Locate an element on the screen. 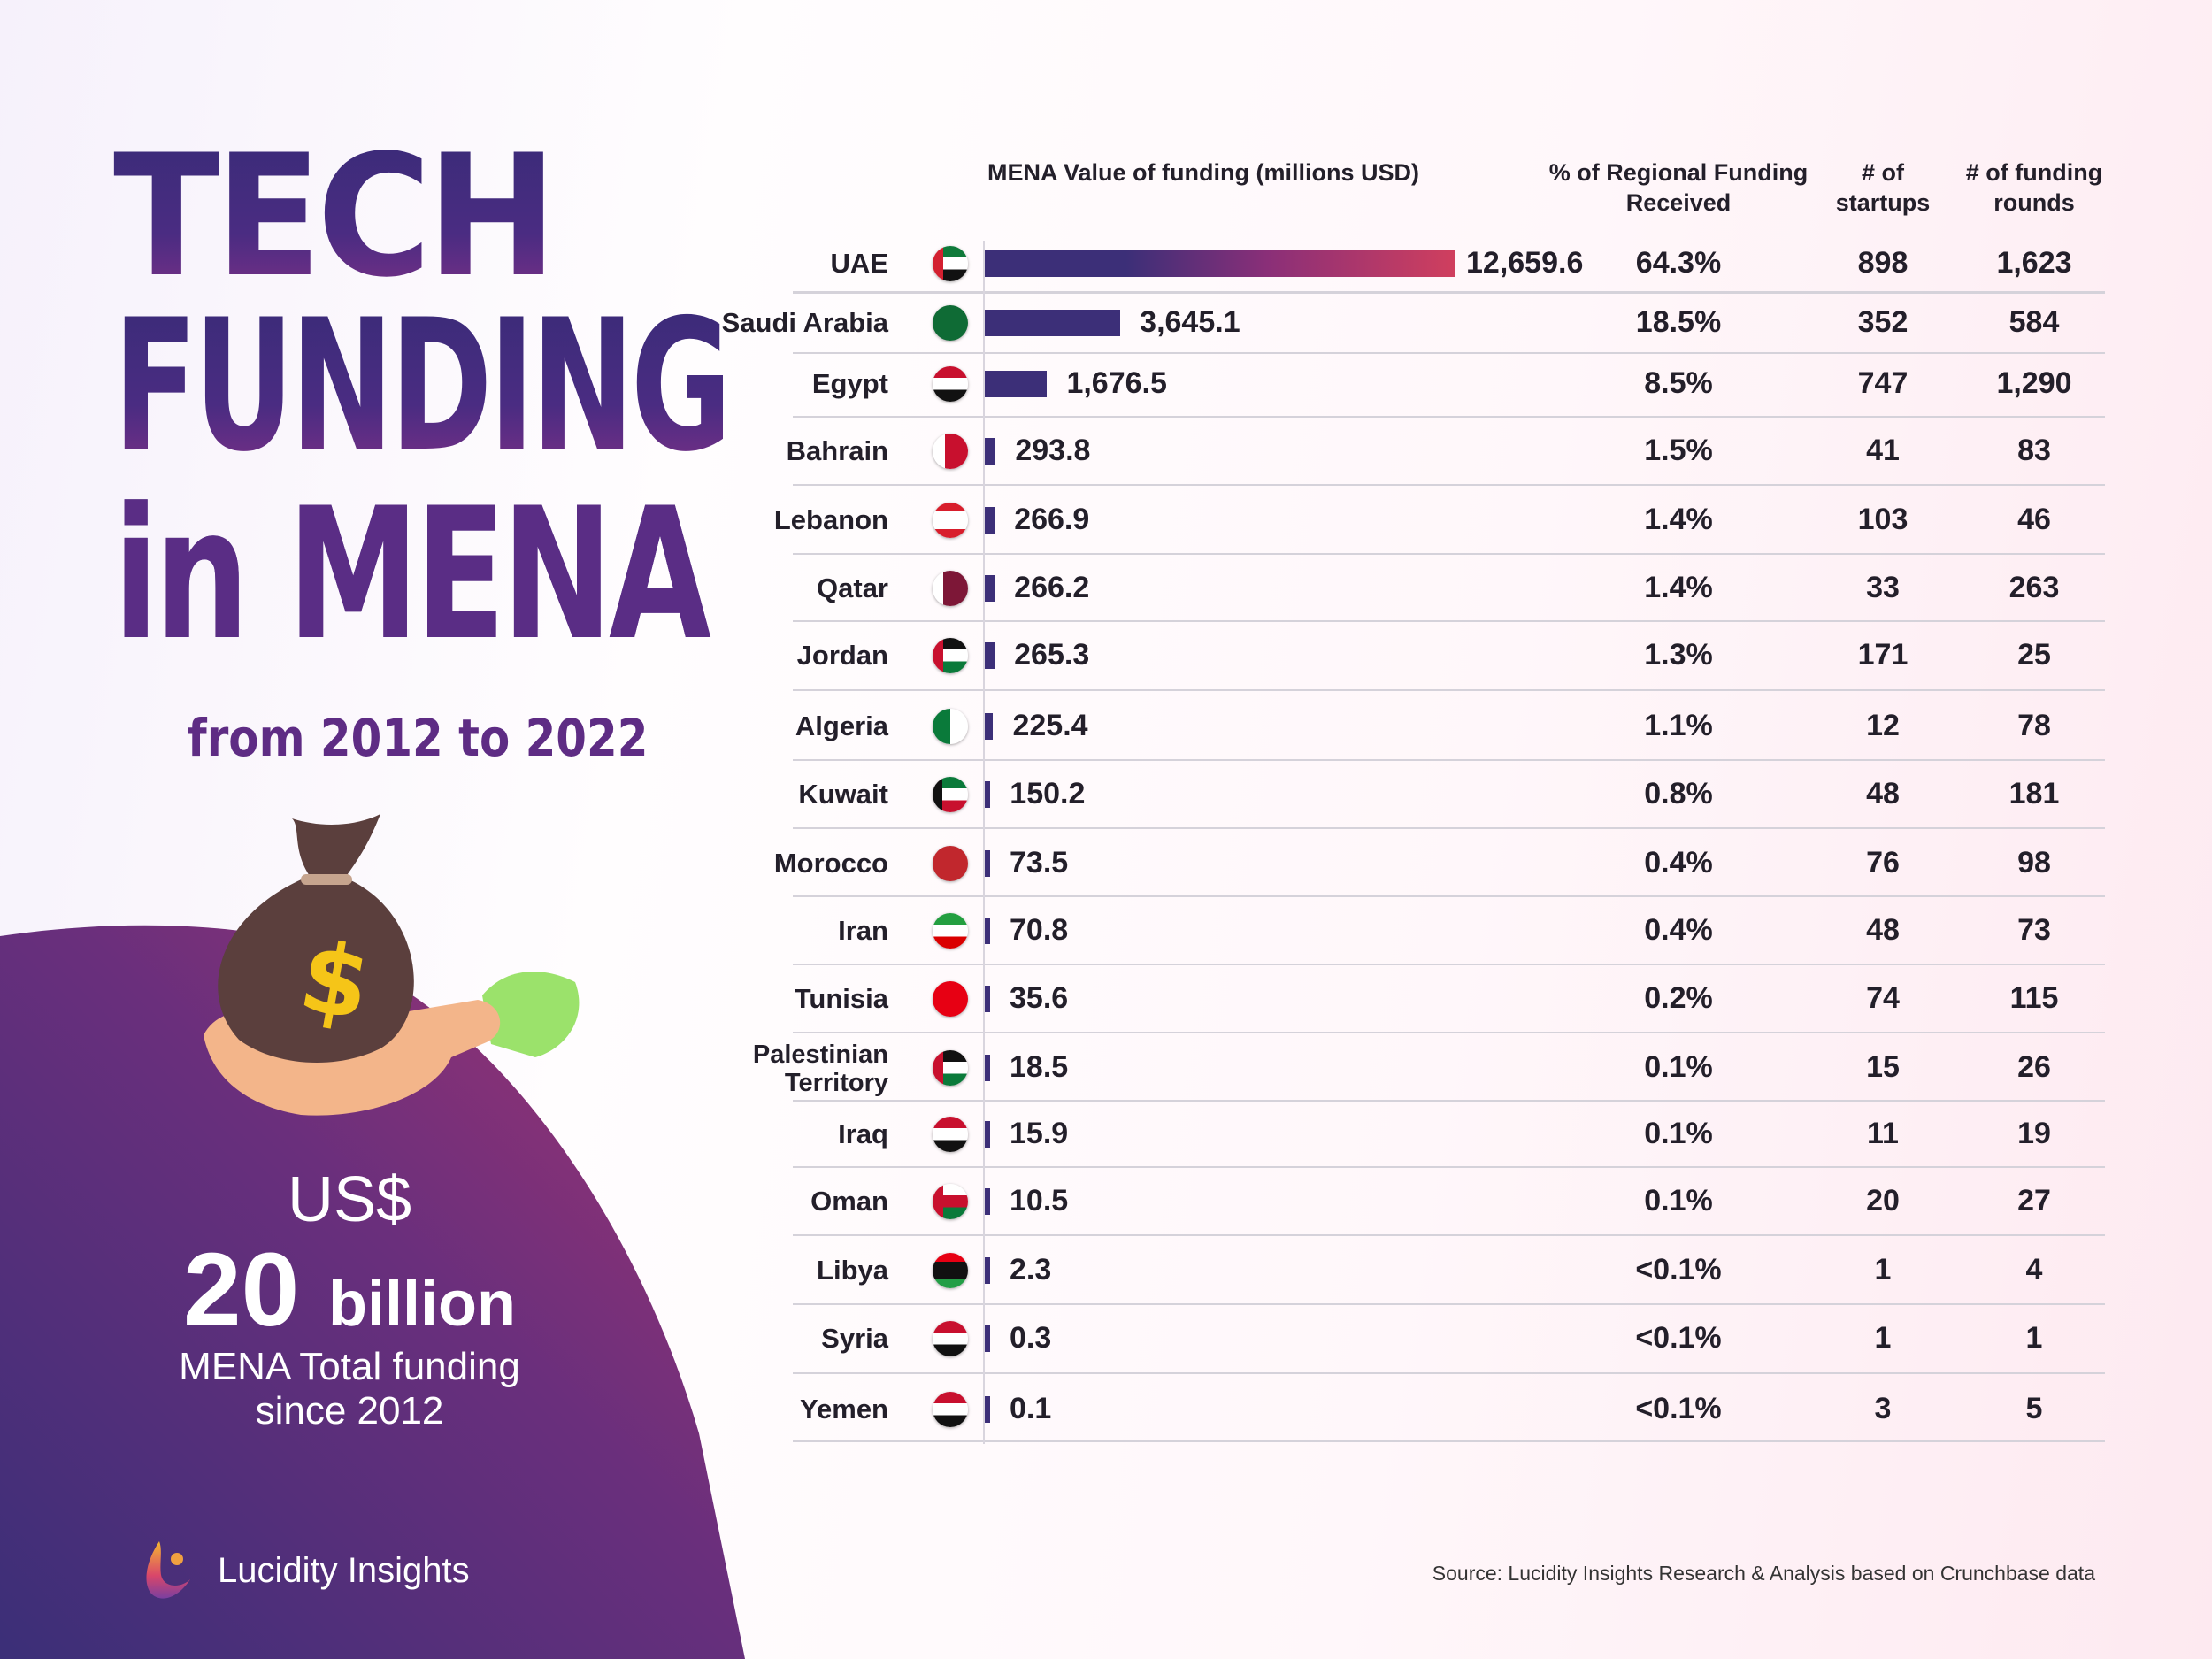  rounds-cell: 263 is located at coordinates (2034, 587).